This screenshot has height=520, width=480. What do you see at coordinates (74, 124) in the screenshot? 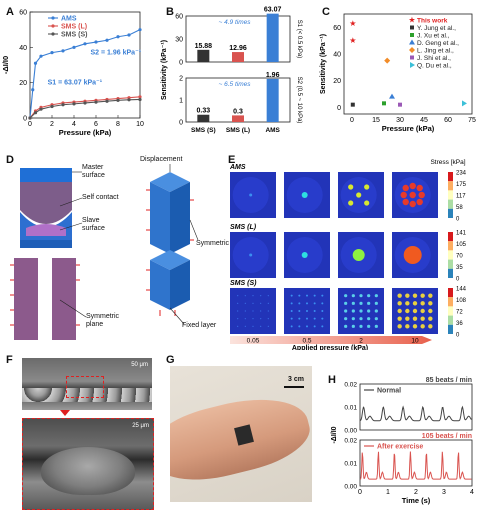
I see `x-tick-label: 4` at bounding box center [74, 124].